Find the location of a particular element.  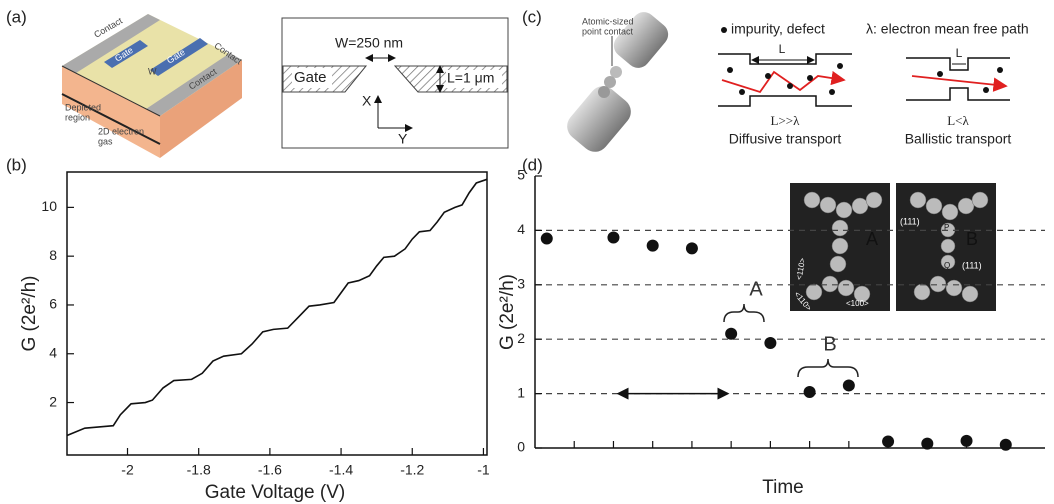

inset-label: A is located at coordinates (872, 239).